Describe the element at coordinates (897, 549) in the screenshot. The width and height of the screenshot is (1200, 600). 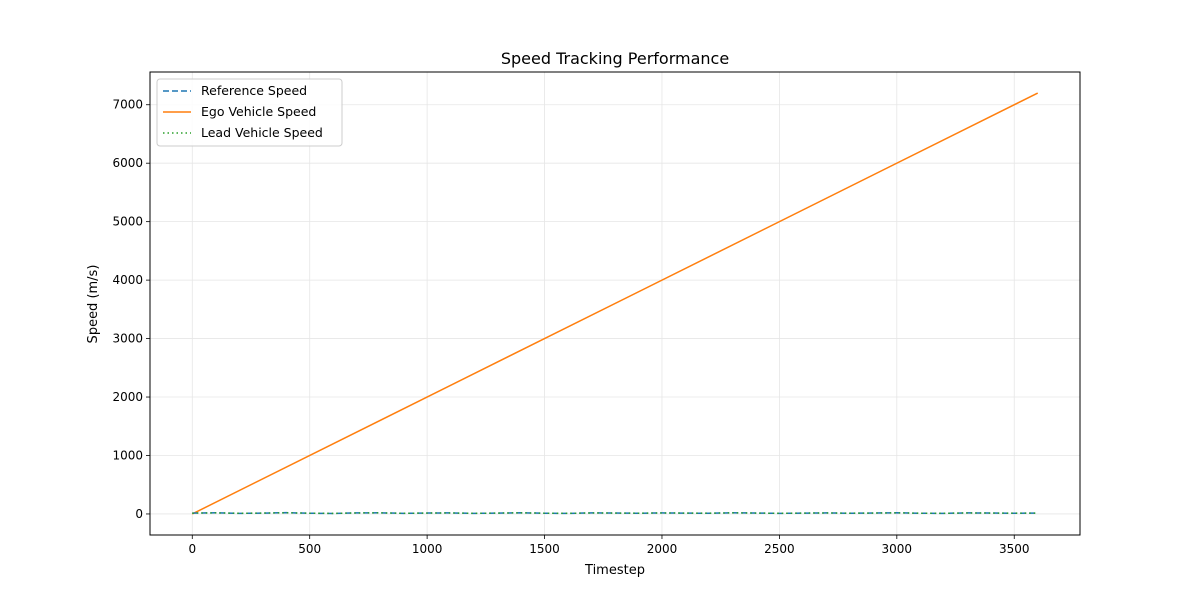
I see `x-tick-label: 3000` at that location.